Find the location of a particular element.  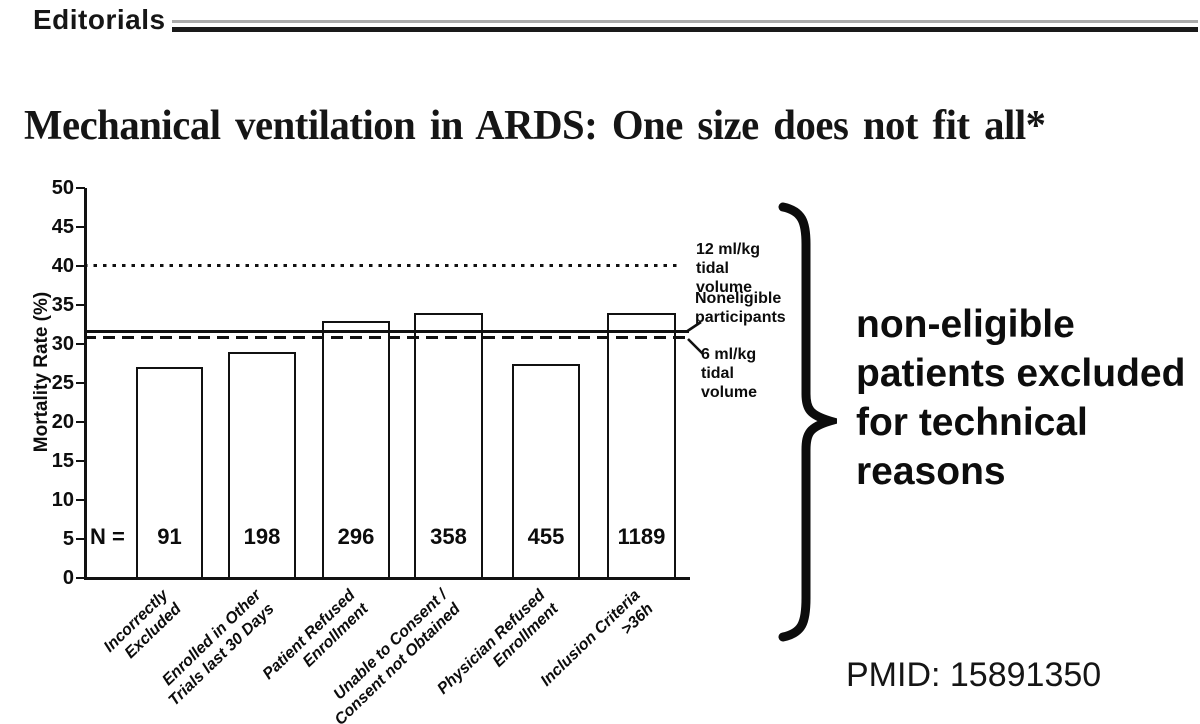

refline-pointer-lines is located at coordinates (694, 337).